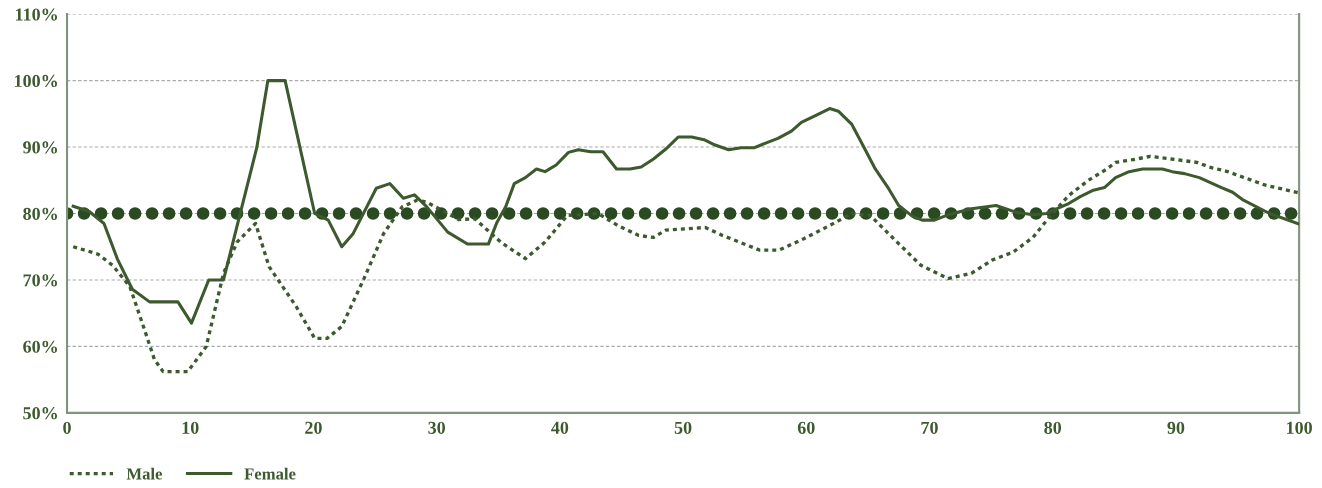  What do you see at coordinates (36, 14) in the screenshot?
I see `y-tick-label: 110%` at bounding box center [36, 14].